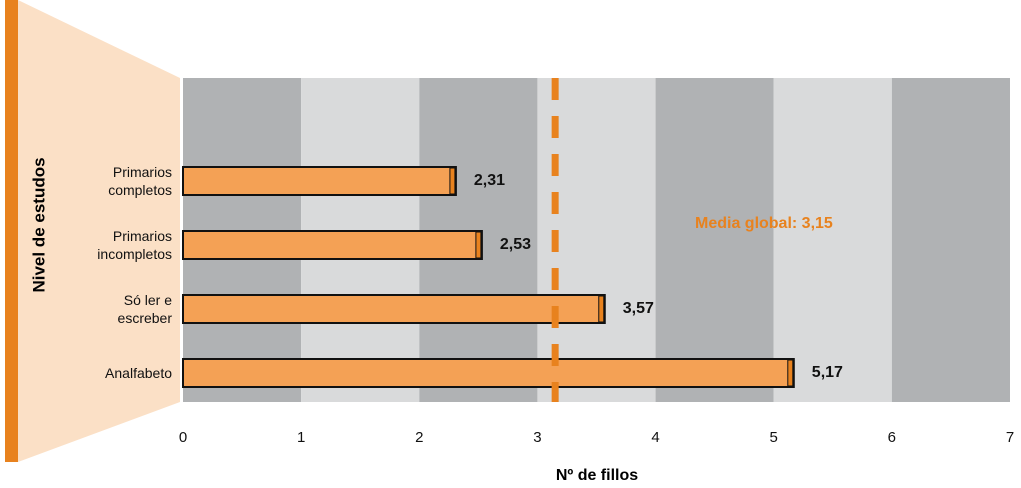 Image resolution: width=1021 pixels, height=488 pixels. Describe the element at coordinates (144, 309) in the screenshot. I see `category-label: Só ler e escreber` at that location.